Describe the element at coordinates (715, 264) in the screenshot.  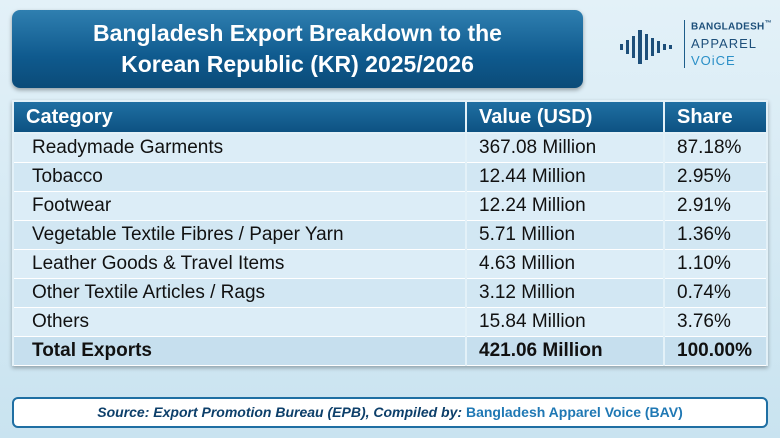
I see `table-cell: 1.10%` at that location.